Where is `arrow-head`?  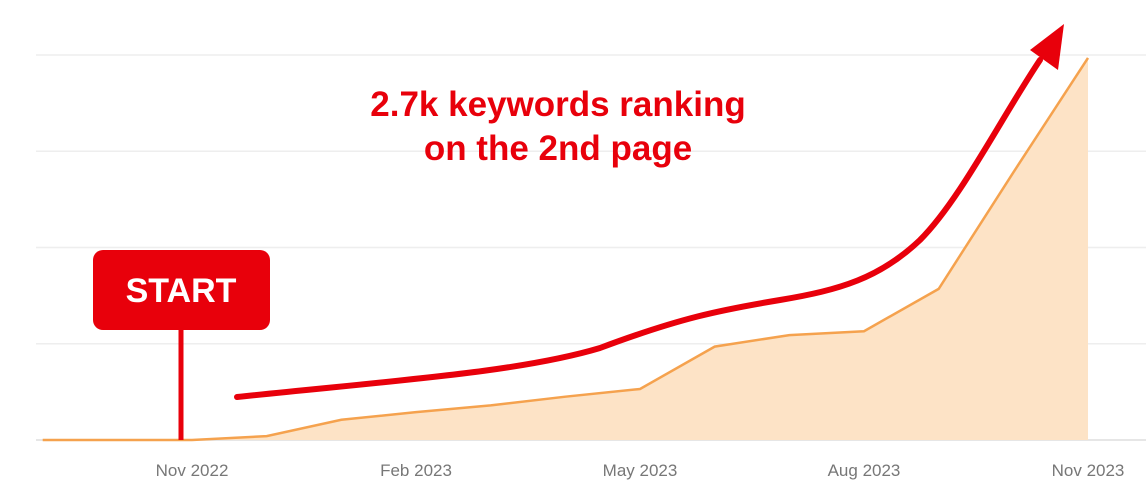
arrow-head is located at coordinates (1047, 47).